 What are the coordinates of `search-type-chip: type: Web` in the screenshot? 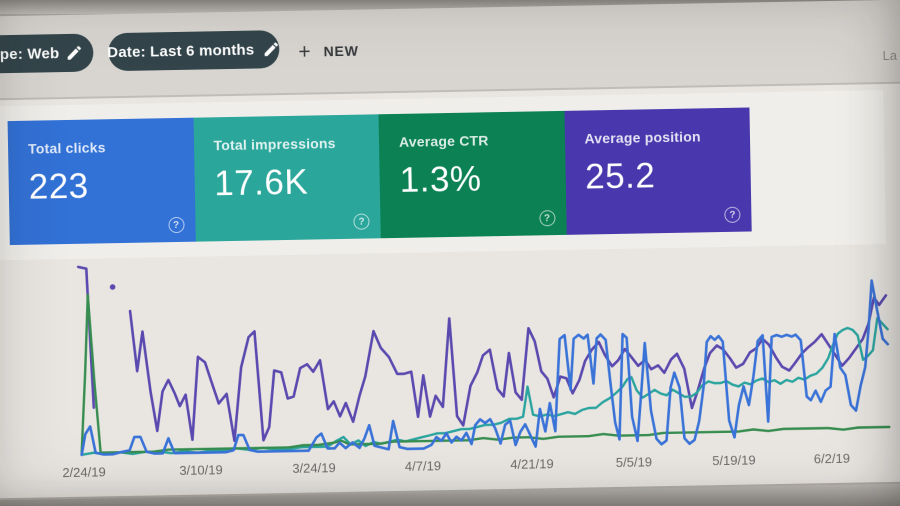 It's located at (47, 54).